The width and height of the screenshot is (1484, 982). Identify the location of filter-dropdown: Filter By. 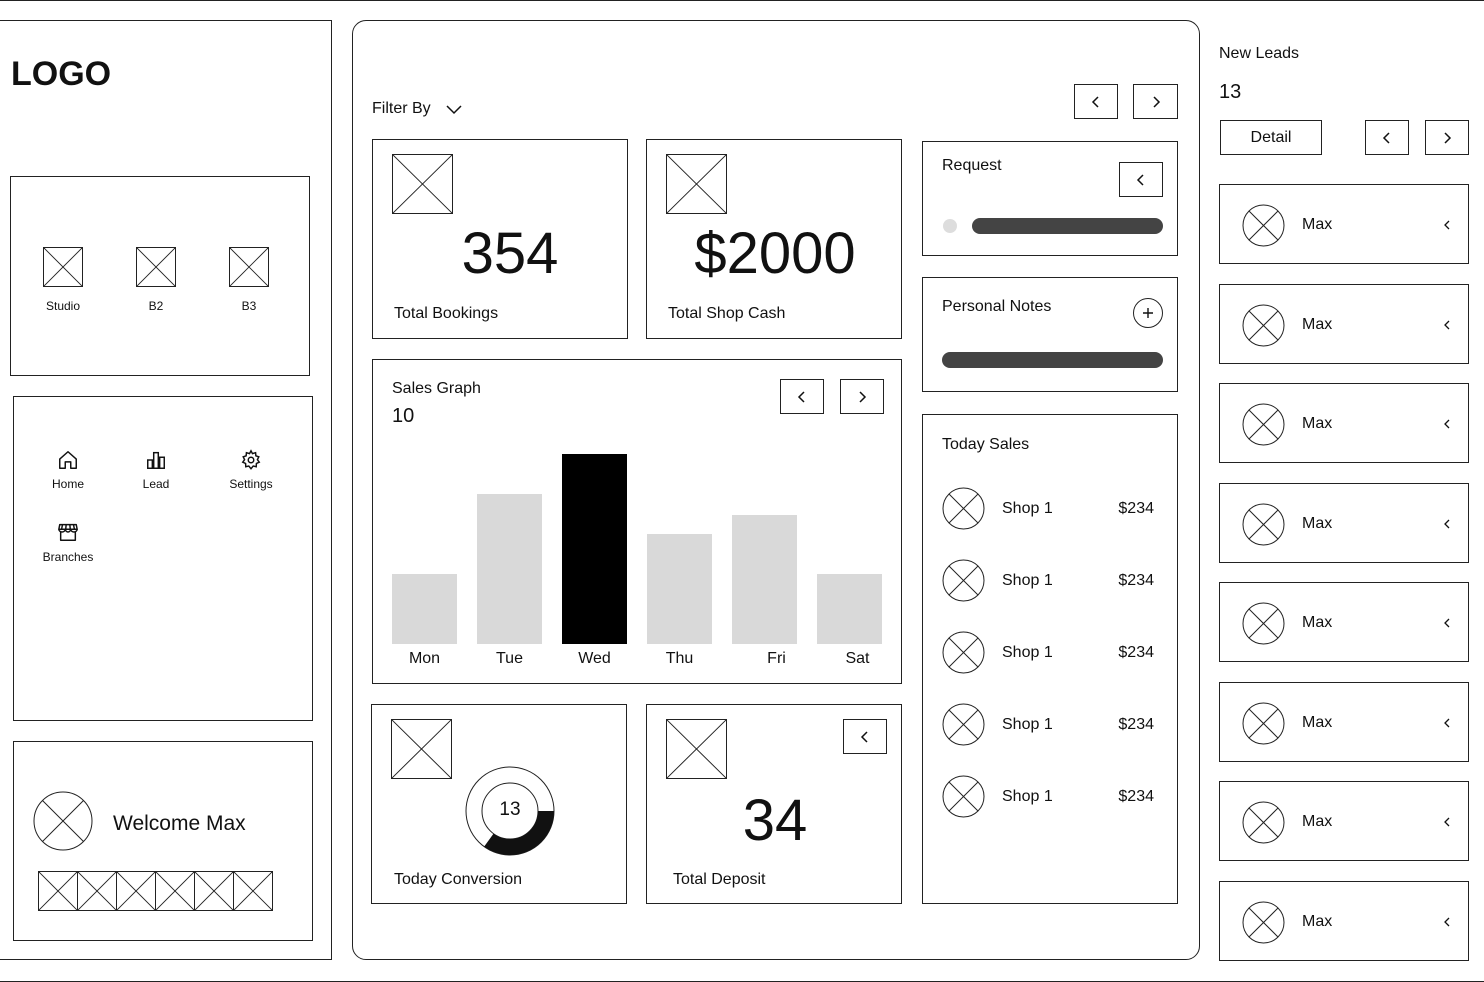
(422, 110).